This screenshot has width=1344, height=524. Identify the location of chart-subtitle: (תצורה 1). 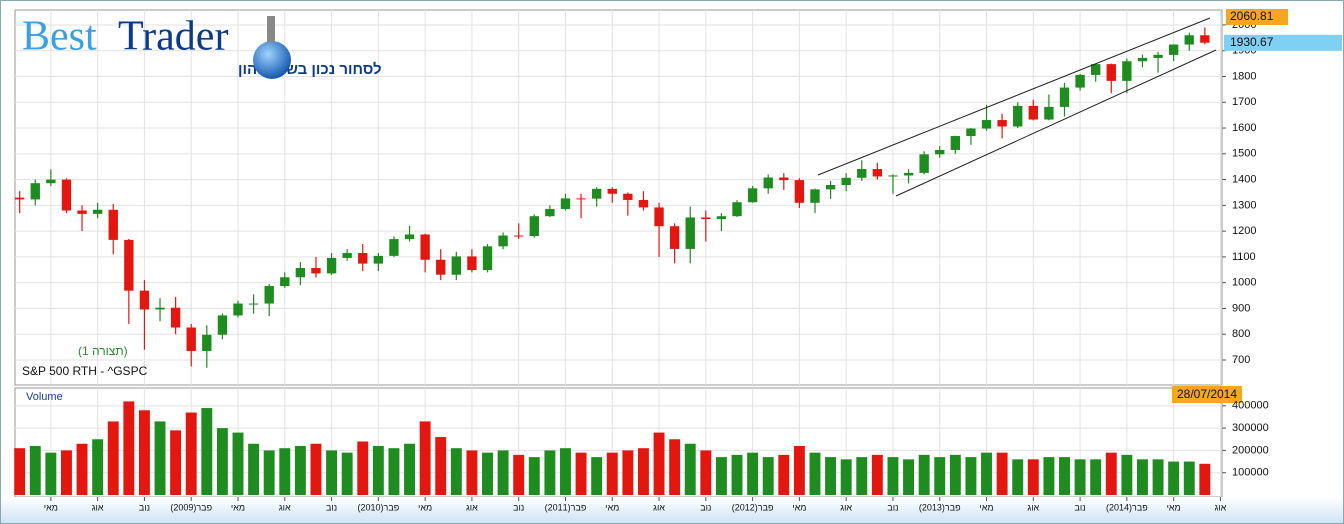
(103, 351).